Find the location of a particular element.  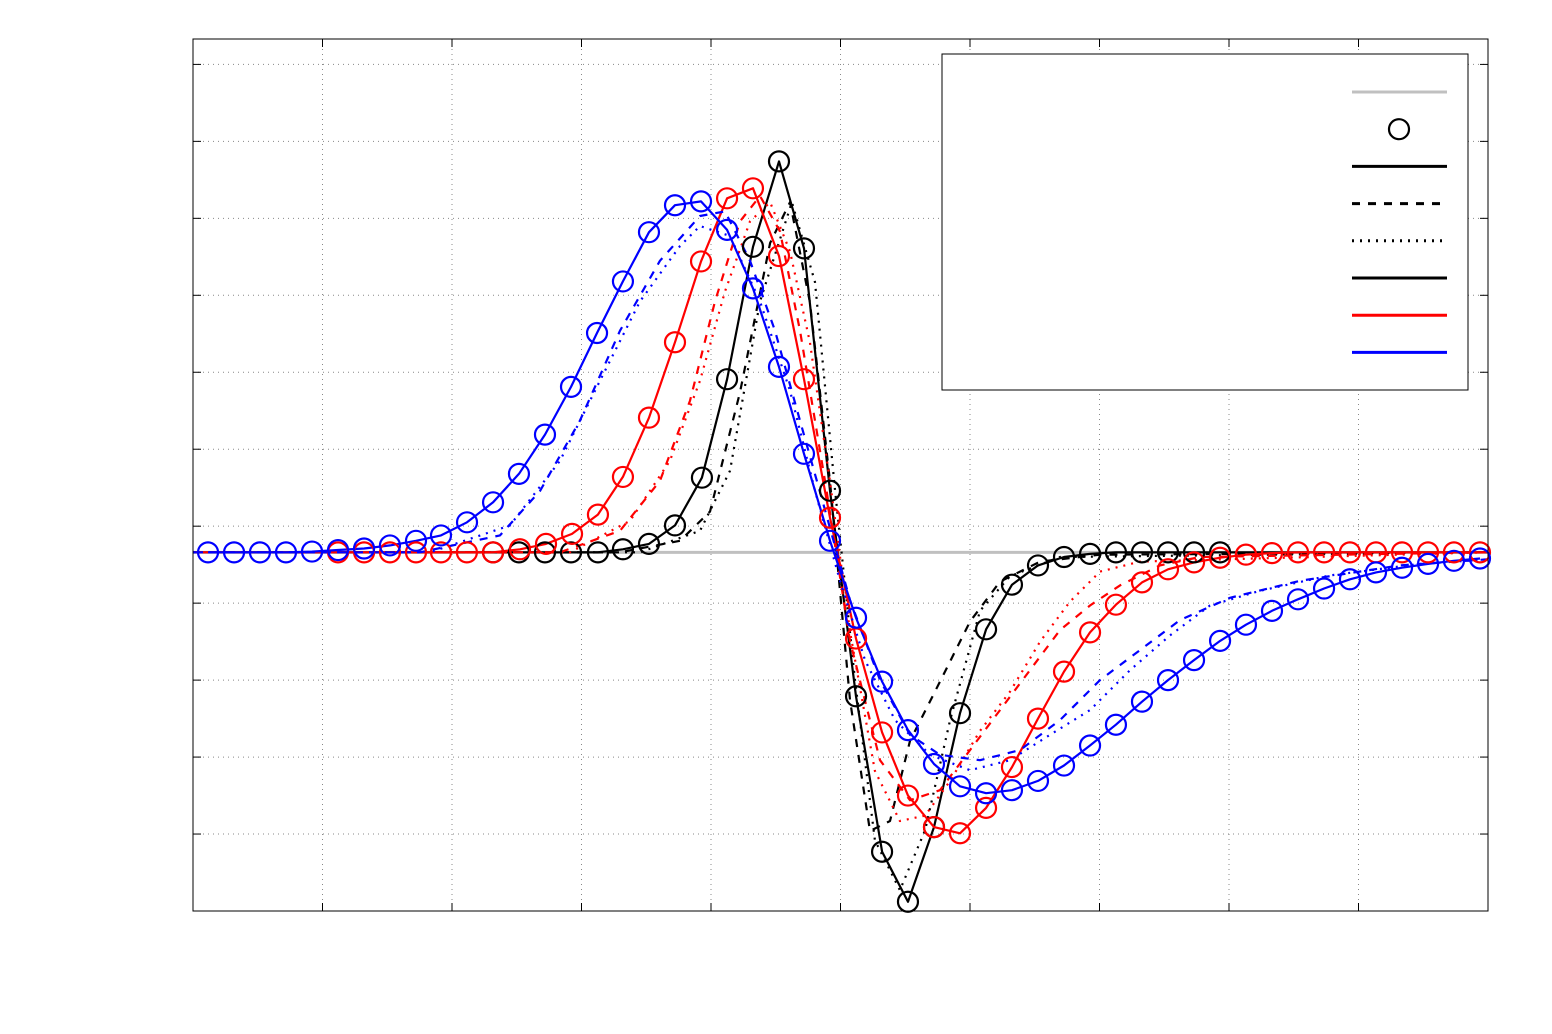

legend-marker is located at coordinates (1399, 129).